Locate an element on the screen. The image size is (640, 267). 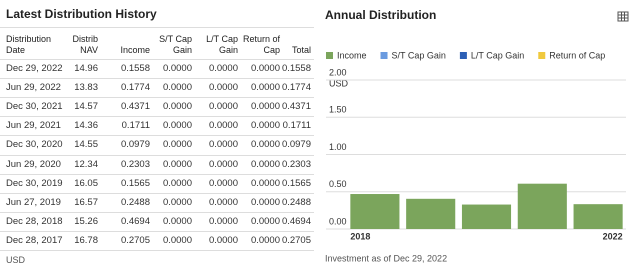
date-cell: Dec 28, 2018 is located at coordinates (34, 221).